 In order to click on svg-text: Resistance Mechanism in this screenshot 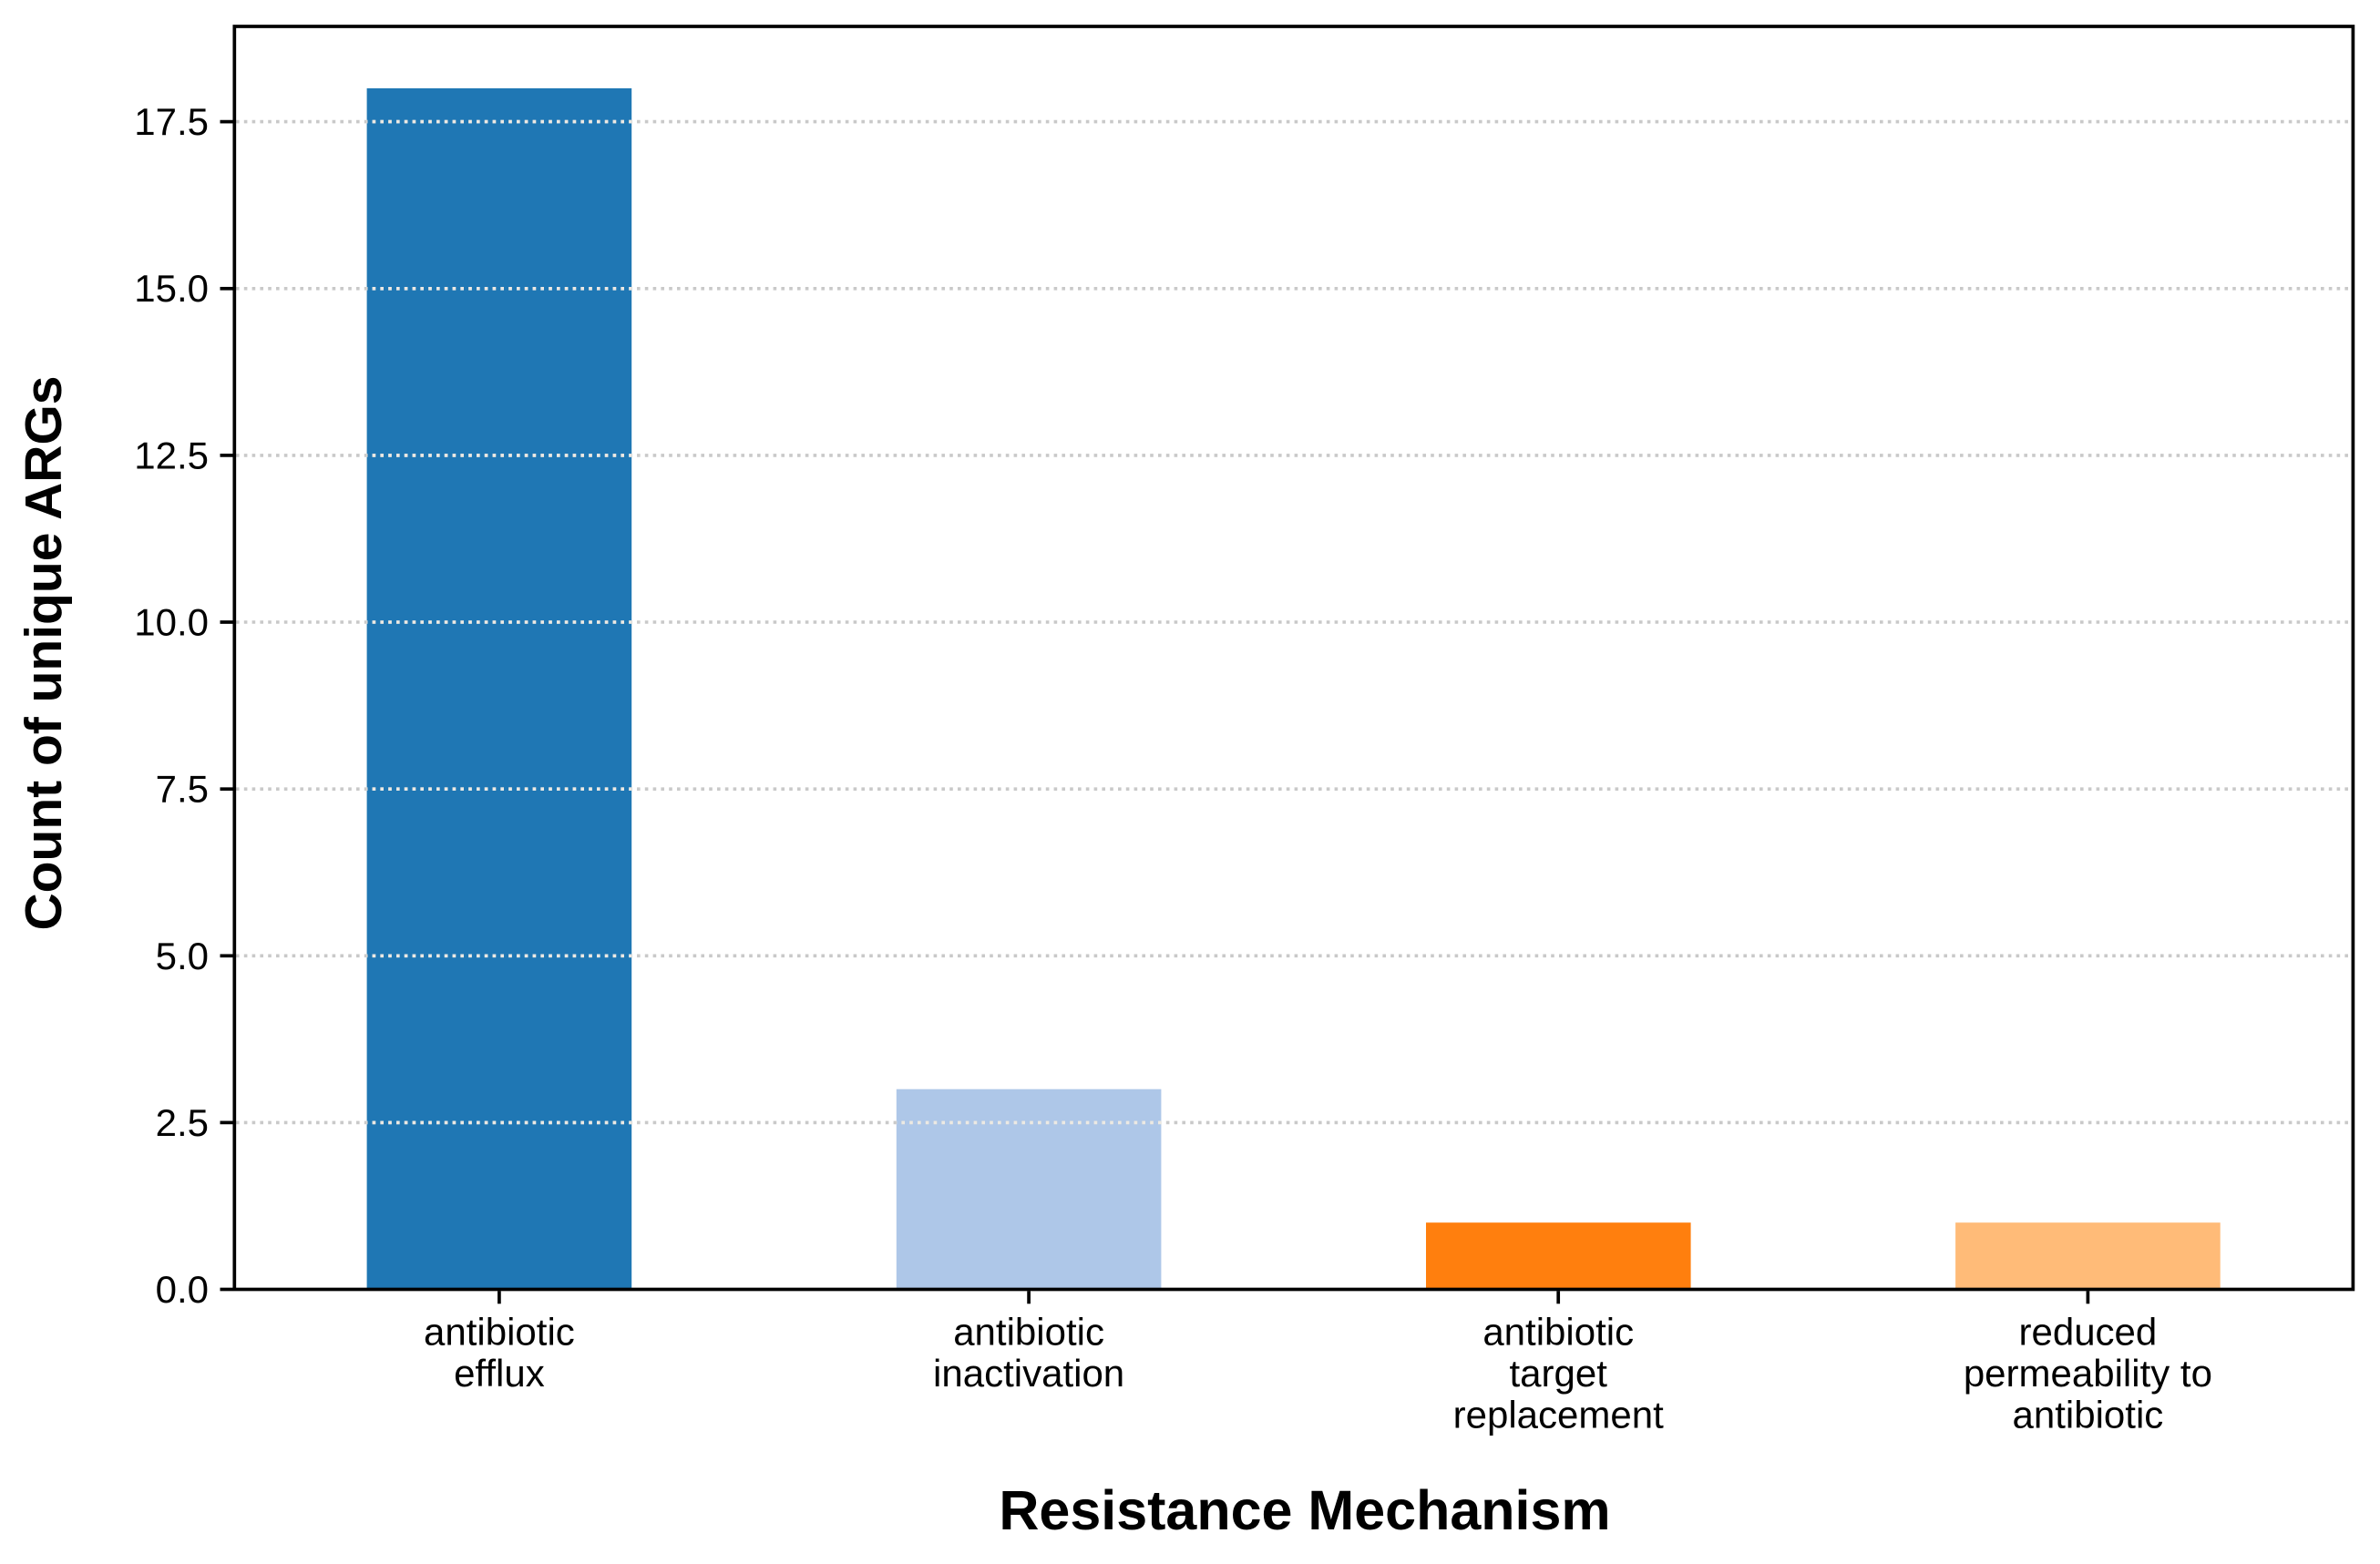, I will do `click(1304, 1510)`.